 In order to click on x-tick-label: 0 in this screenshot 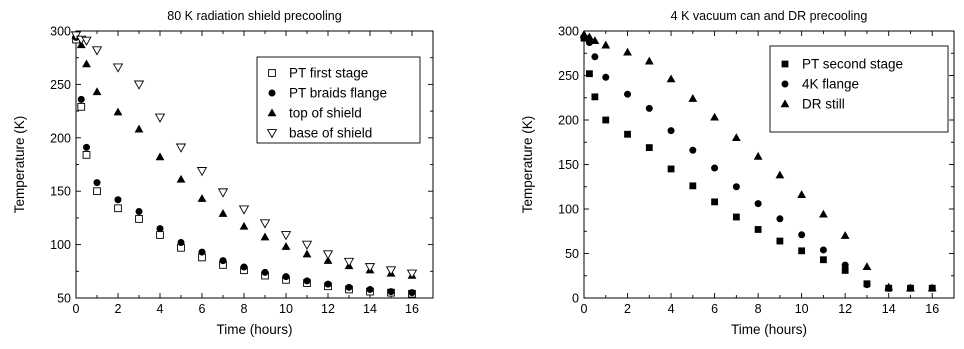, I will do `click(584, 309)`.